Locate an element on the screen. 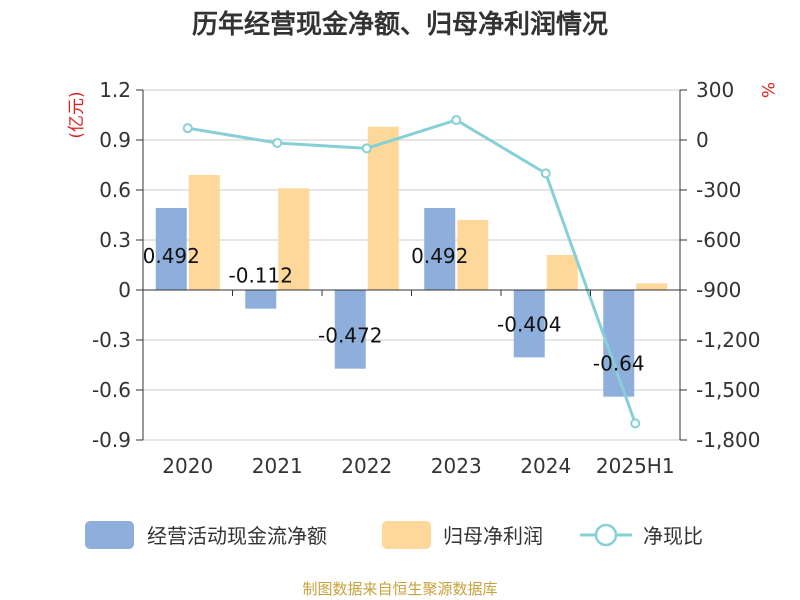 This screenshot has height=600, width=800. legend-swatch-ratio-marker is located at coordinates (606, 535).